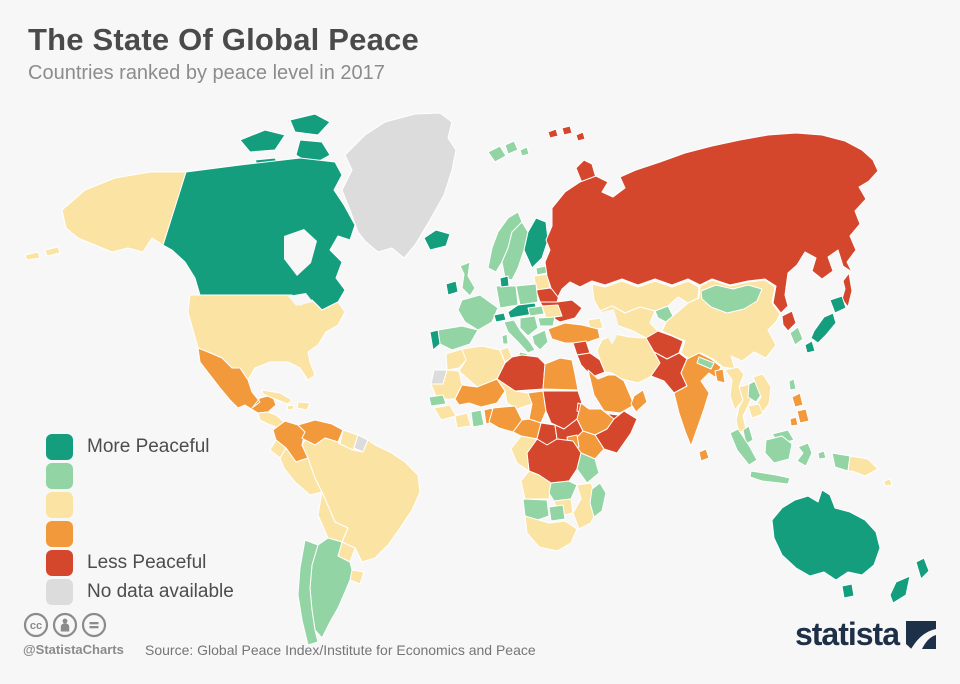  Describe the element at coordinates (94, 625) in the screenshot. I see `nd-icon` at that location.